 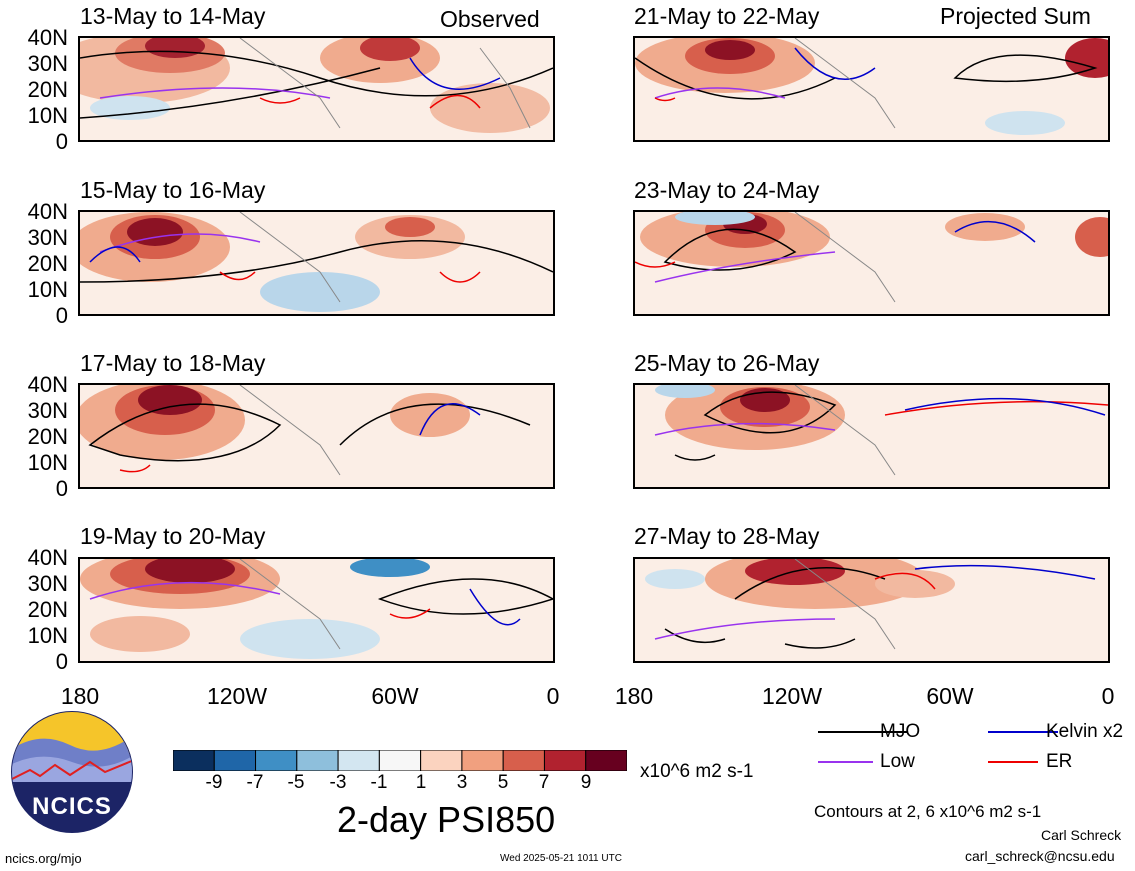 What do you see at coordinates (421, 782) in the screenshot?
I see `colorbar-tick: 1` at bounding box center [421, 782].